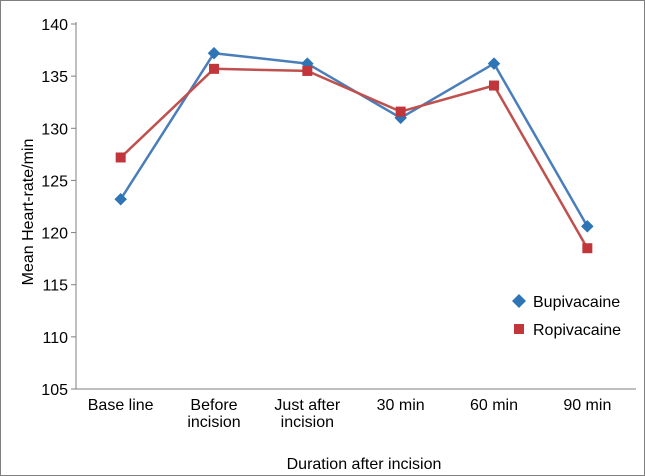 The image size is (645, 476). Describe the element at coordinates (55, 338) in the screenshot. I see `y-tick-label: 110` at that location.